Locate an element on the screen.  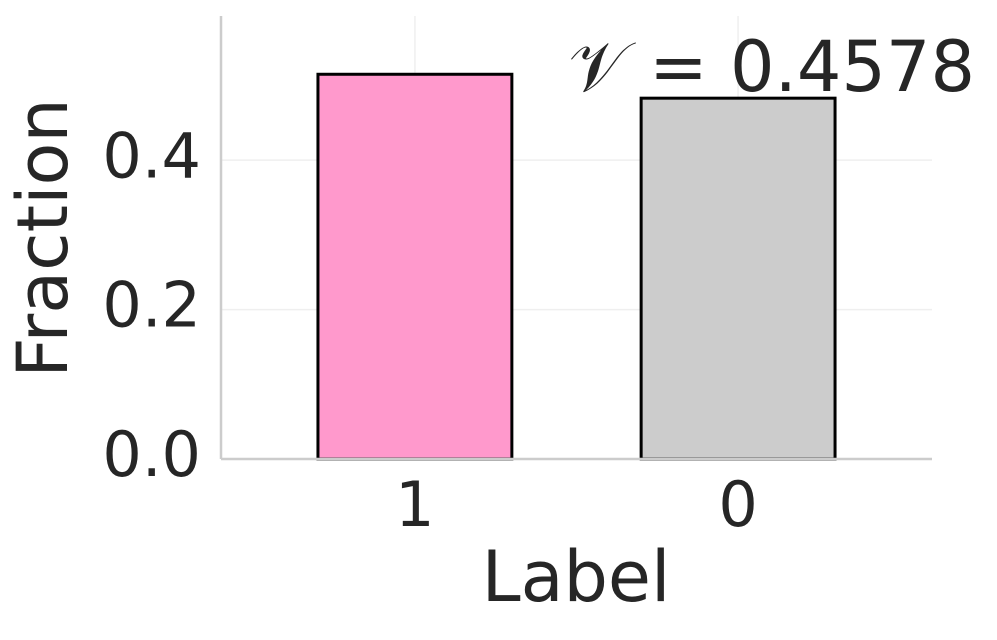
y-axis-label: Fraction is located at coordinates (43, 237).